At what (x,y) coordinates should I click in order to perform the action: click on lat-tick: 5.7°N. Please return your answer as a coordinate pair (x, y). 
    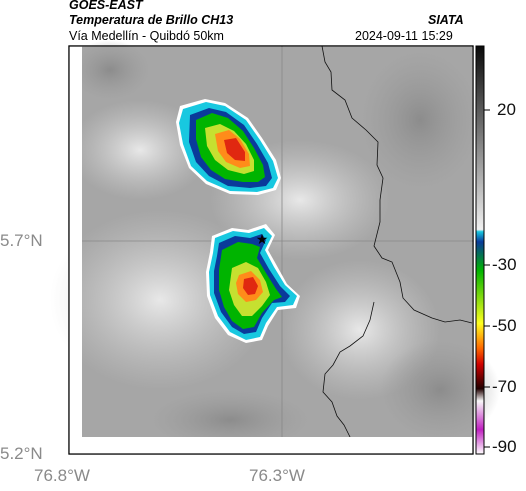
    Looking at the image, I should click on (21, 240).